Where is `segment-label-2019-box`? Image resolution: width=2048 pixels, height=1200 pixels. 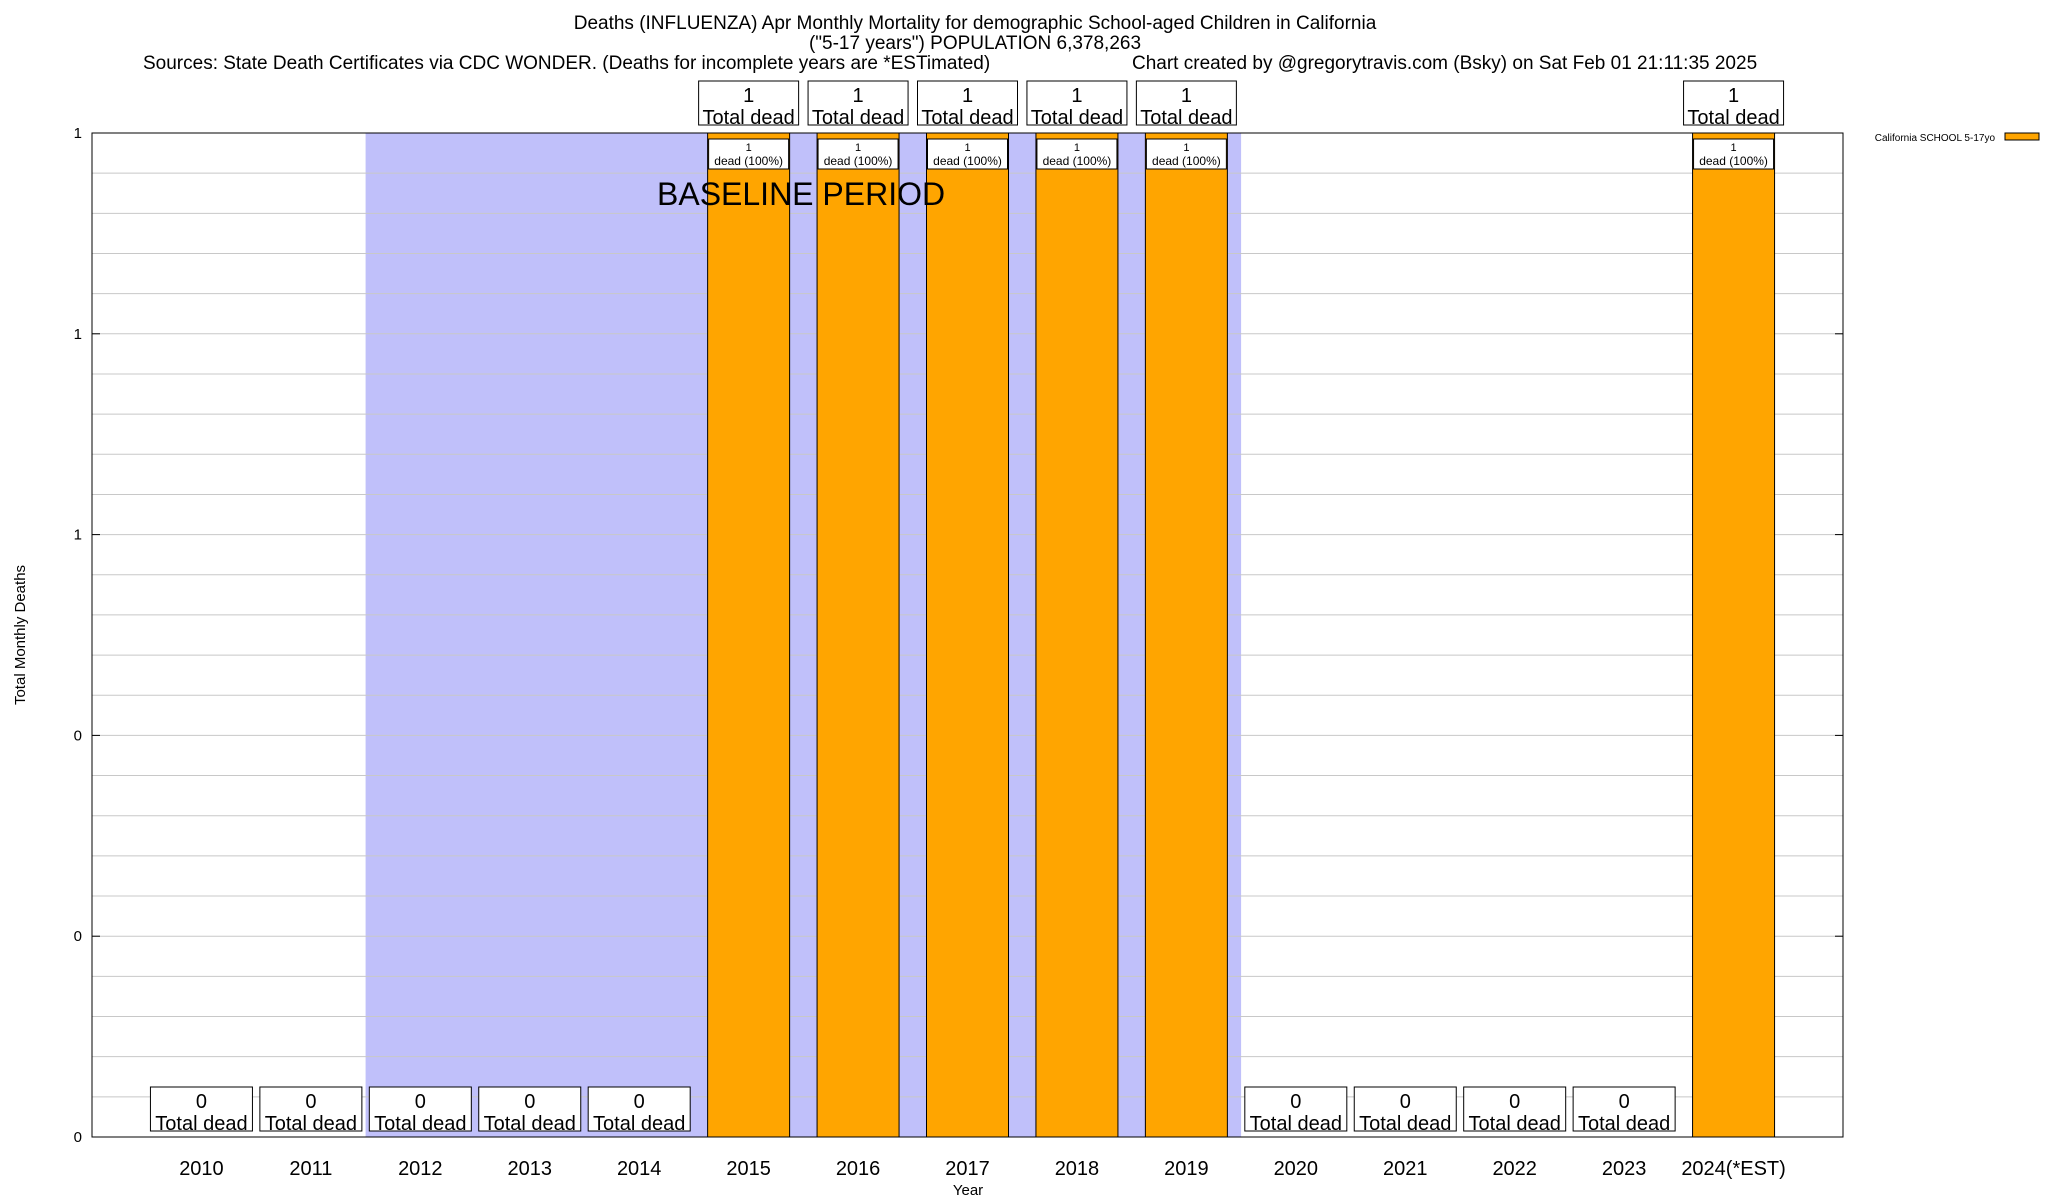
segment-label-2019-box is located at coordinates (1186, 154).